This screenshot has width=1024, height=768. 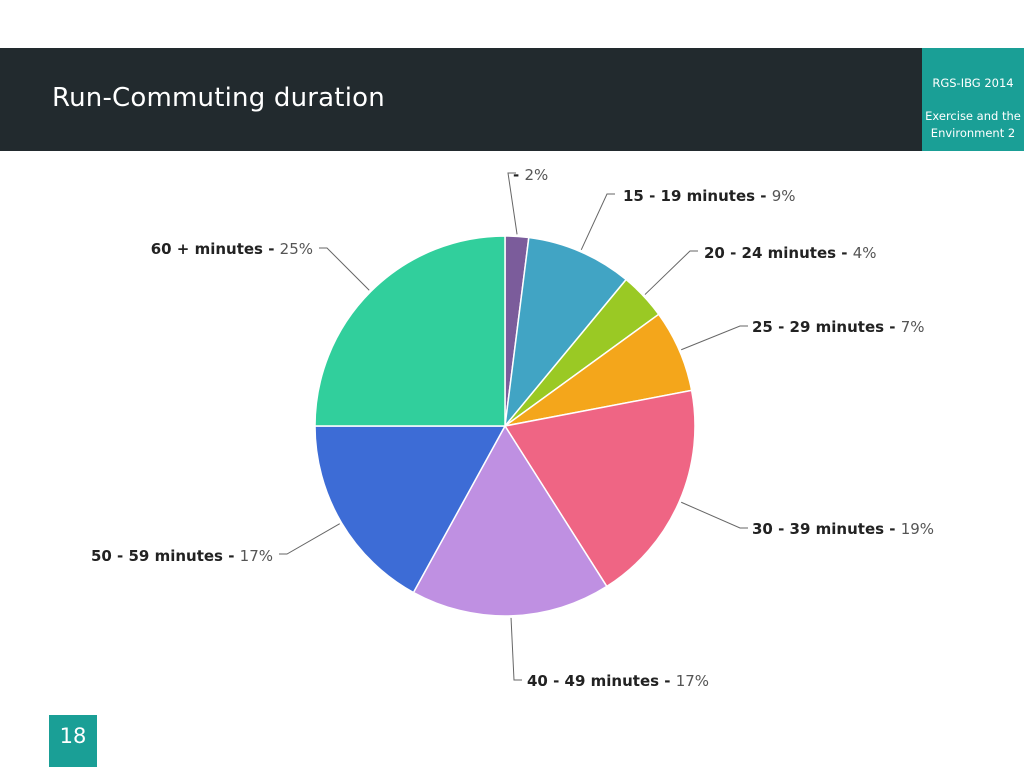 I want to click on conference-name: RGS-IBG 2014, so click(x=973, y=83).